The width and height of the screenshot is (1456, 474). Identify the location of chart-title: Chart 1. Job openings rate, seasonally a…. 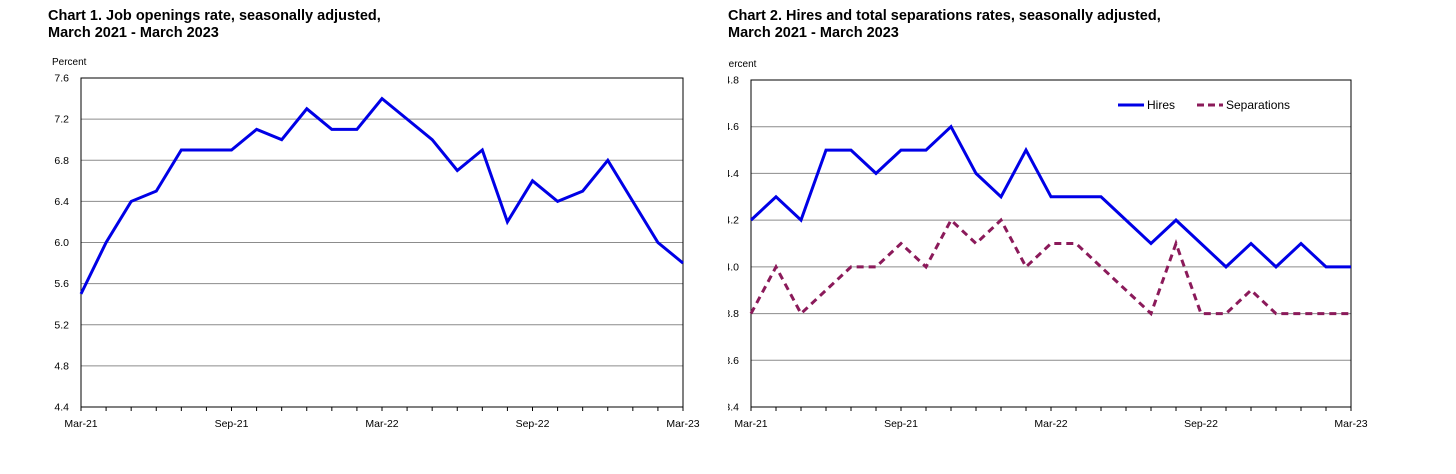
(214, 25).